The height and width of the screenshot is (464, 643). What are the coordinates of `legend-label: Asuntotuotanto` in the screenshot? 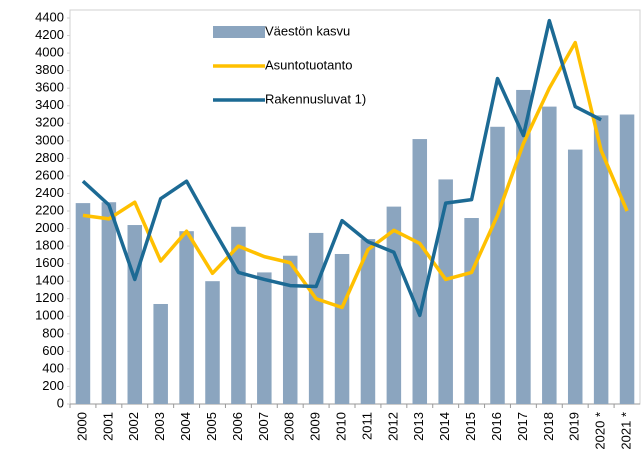 It's located at (308, 64).